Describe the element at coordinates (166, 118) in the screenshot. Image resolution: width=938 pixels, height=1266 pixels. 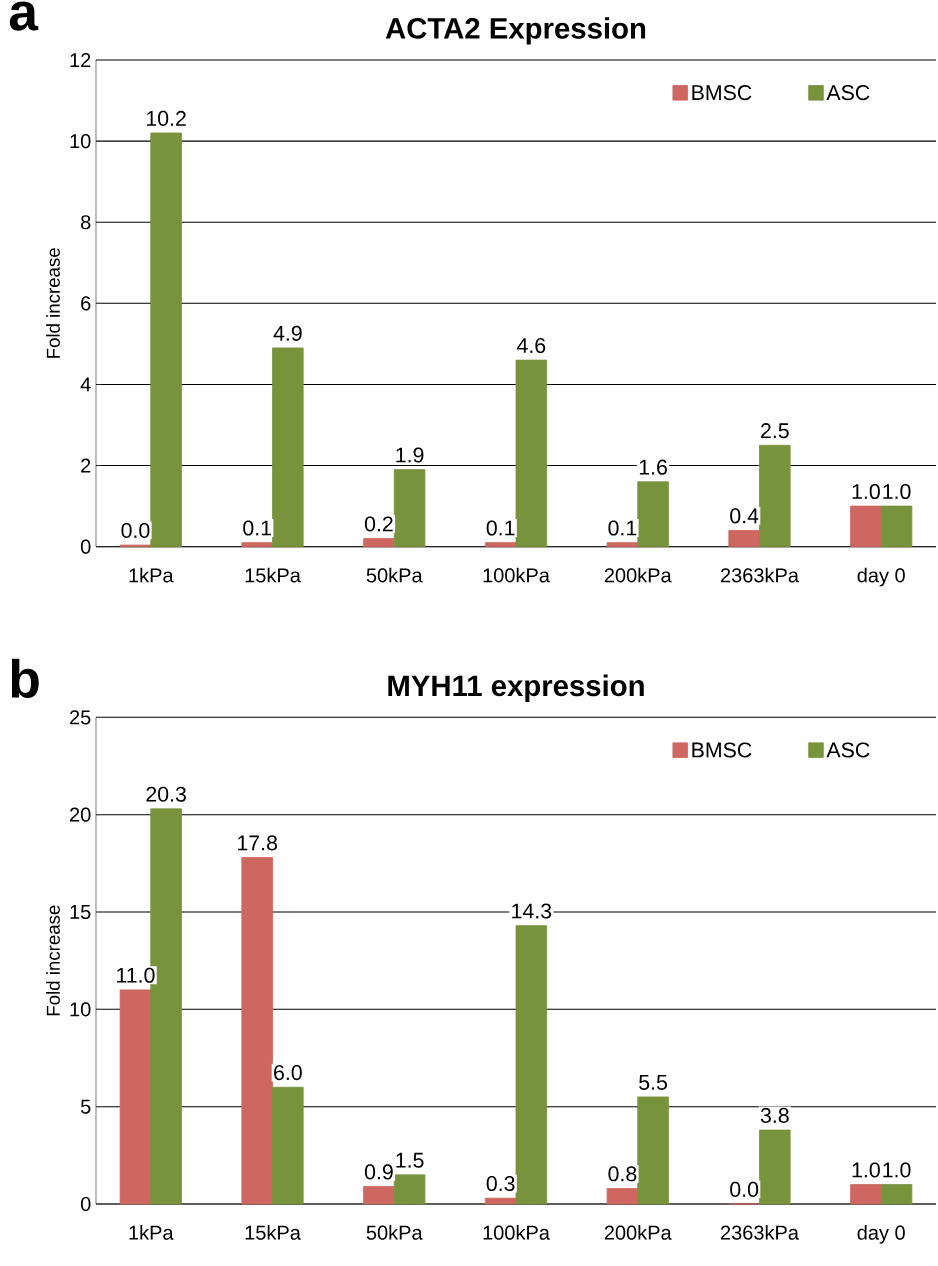
I see `data-label: 10.2` at that location.